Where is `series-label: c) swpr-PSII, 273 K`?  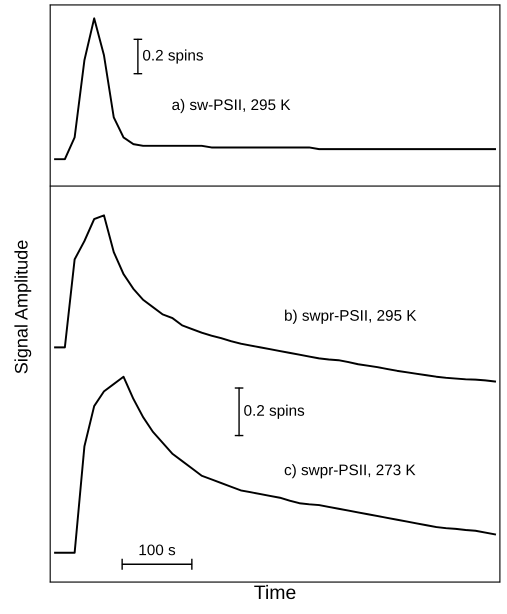 series-label: c) swpr-PSII, 273 K is located at coordinates (350, 471).